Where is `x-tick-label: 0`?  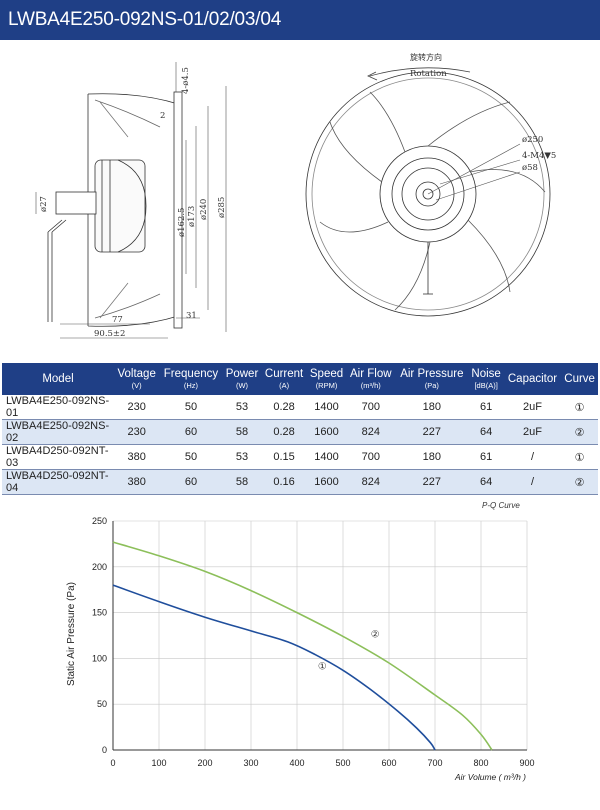 x-tick-label: 0 is located at coordinates (112, 763).